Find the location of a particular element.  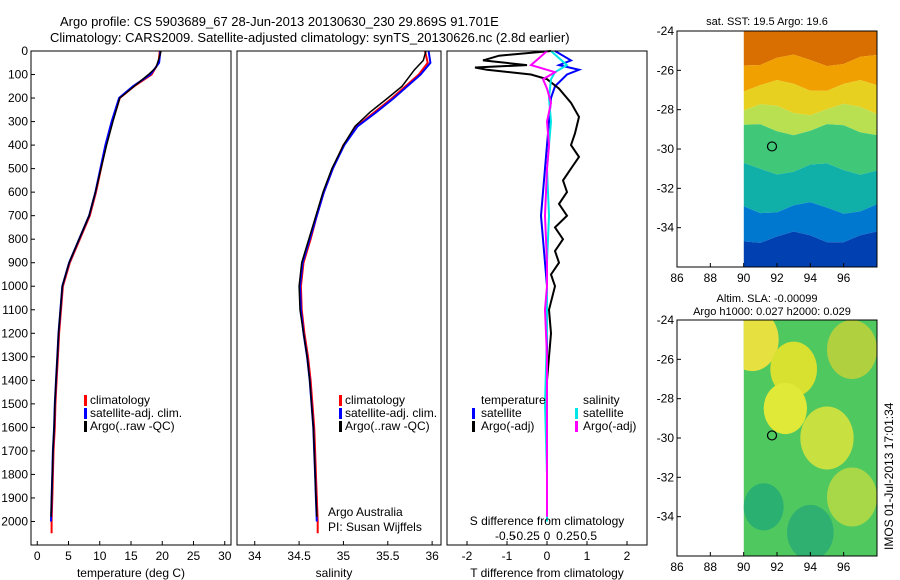

map-x-tick-label: 92 is located at coordinates (777, 278).